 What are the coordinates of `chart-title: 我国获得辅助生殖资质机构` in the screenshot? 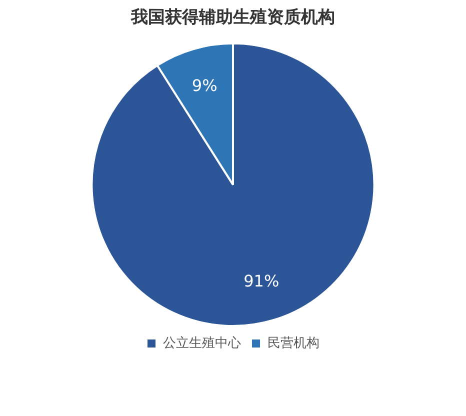 It's located at (232, 18).